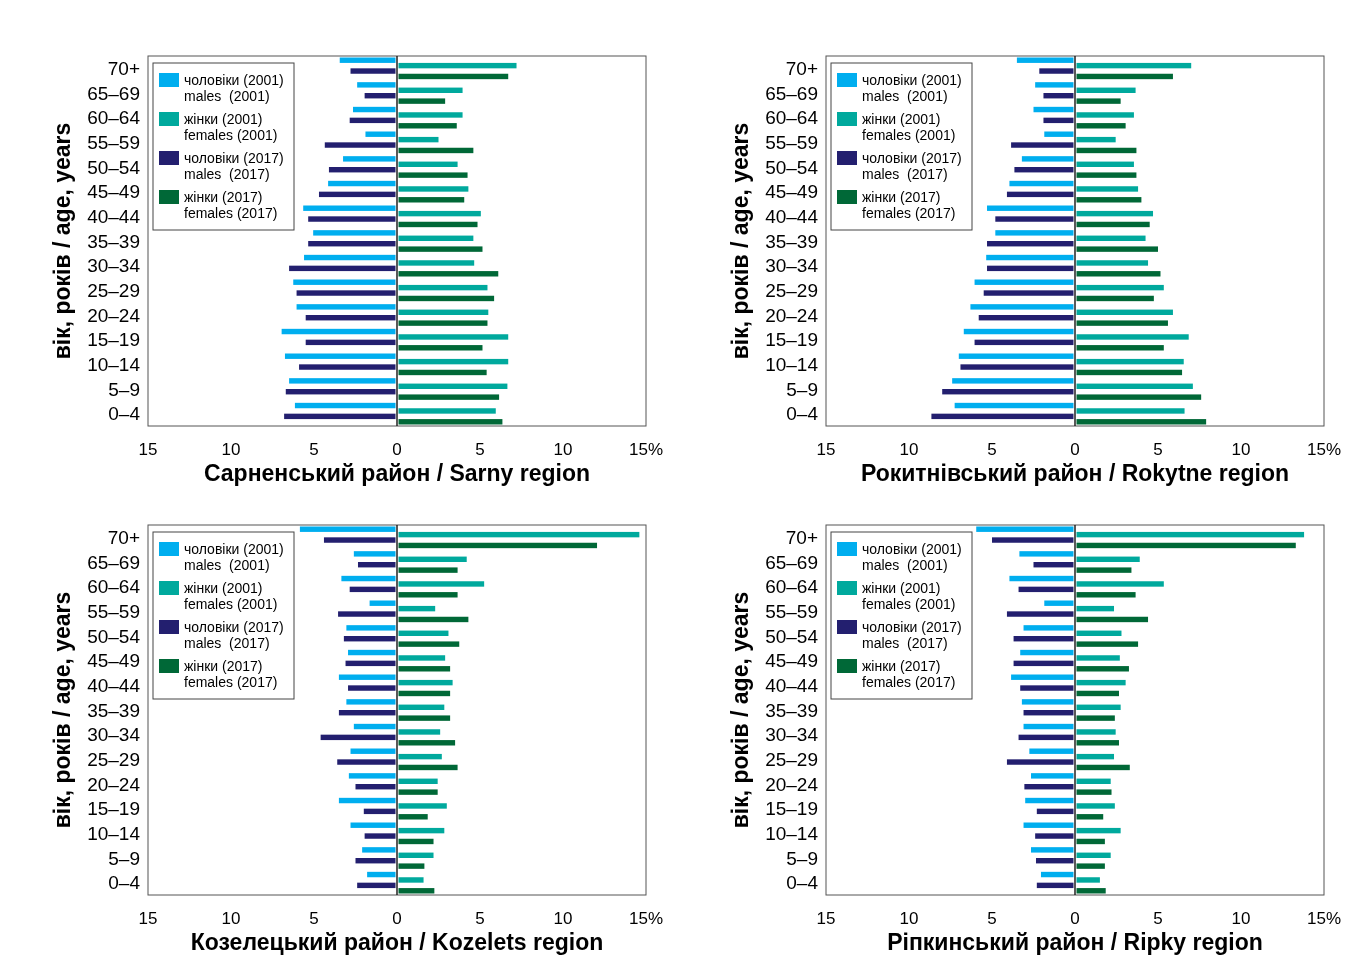 Image resolution: width=1356 pixels, height=970 pixels. Describe the element at coordinates (114, 266) in the screenshot. I see `y-tick-label: 30–34` at that location.